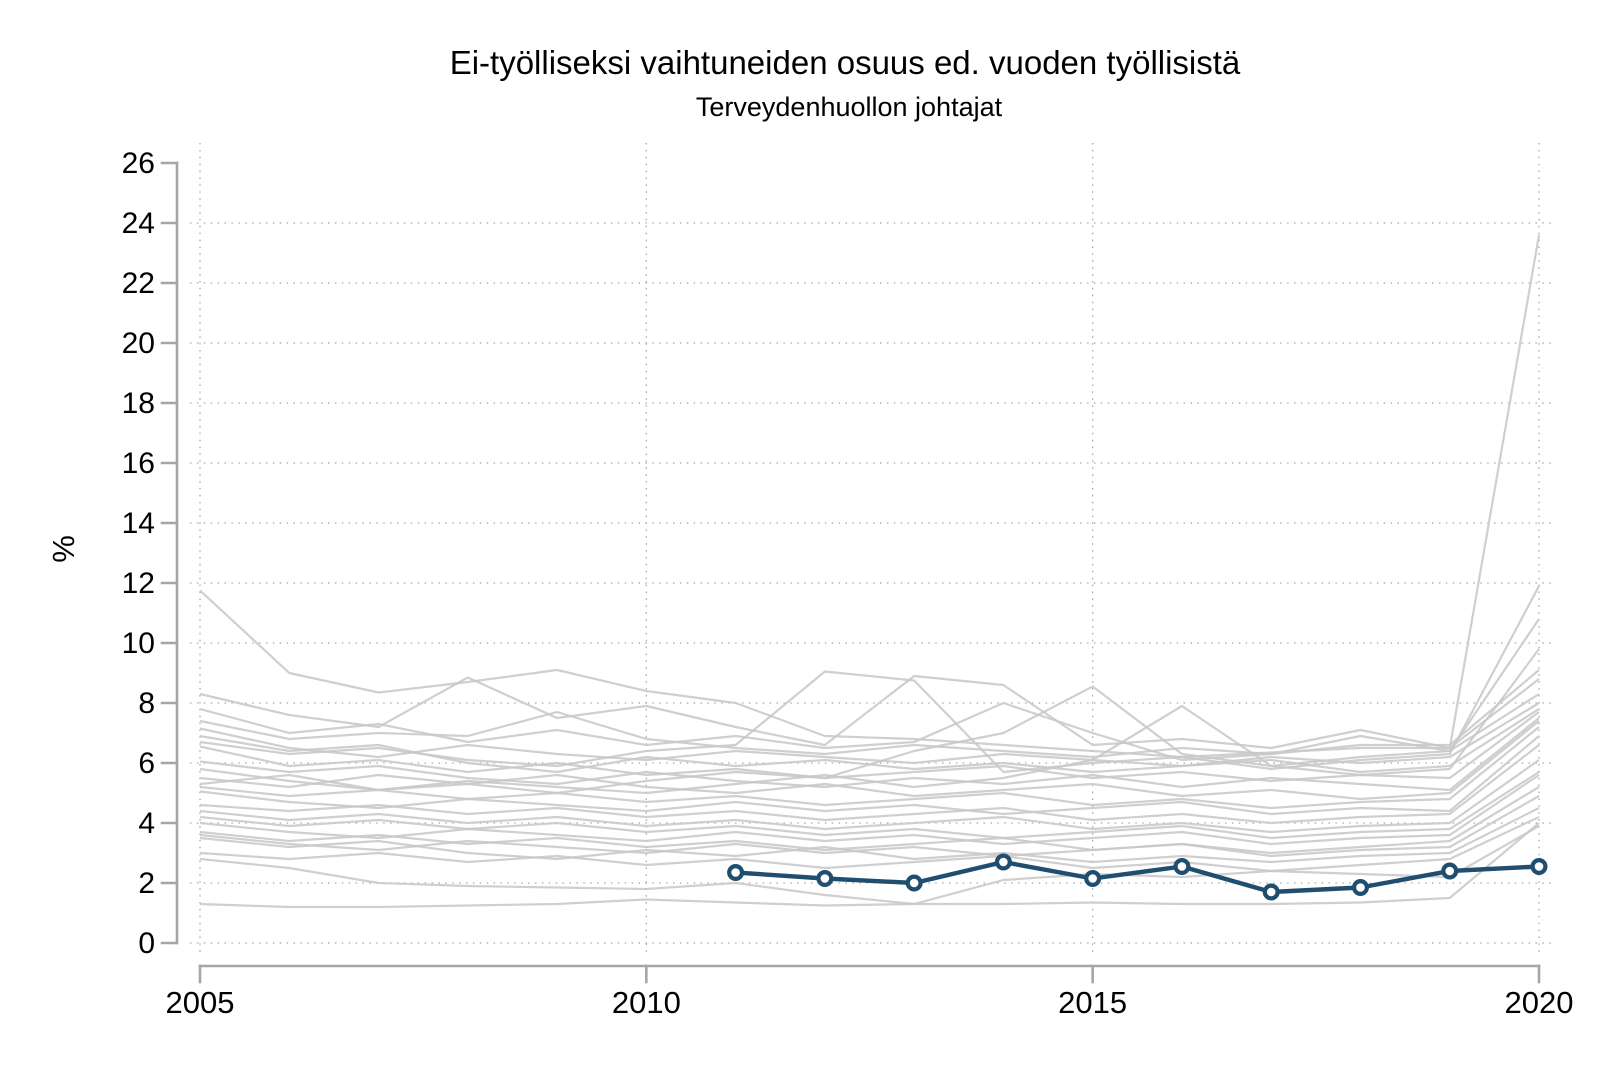 The width and height of the screenshot is (1600, 1067). I want to click on y-tick-label: 26, so click(138, 163).